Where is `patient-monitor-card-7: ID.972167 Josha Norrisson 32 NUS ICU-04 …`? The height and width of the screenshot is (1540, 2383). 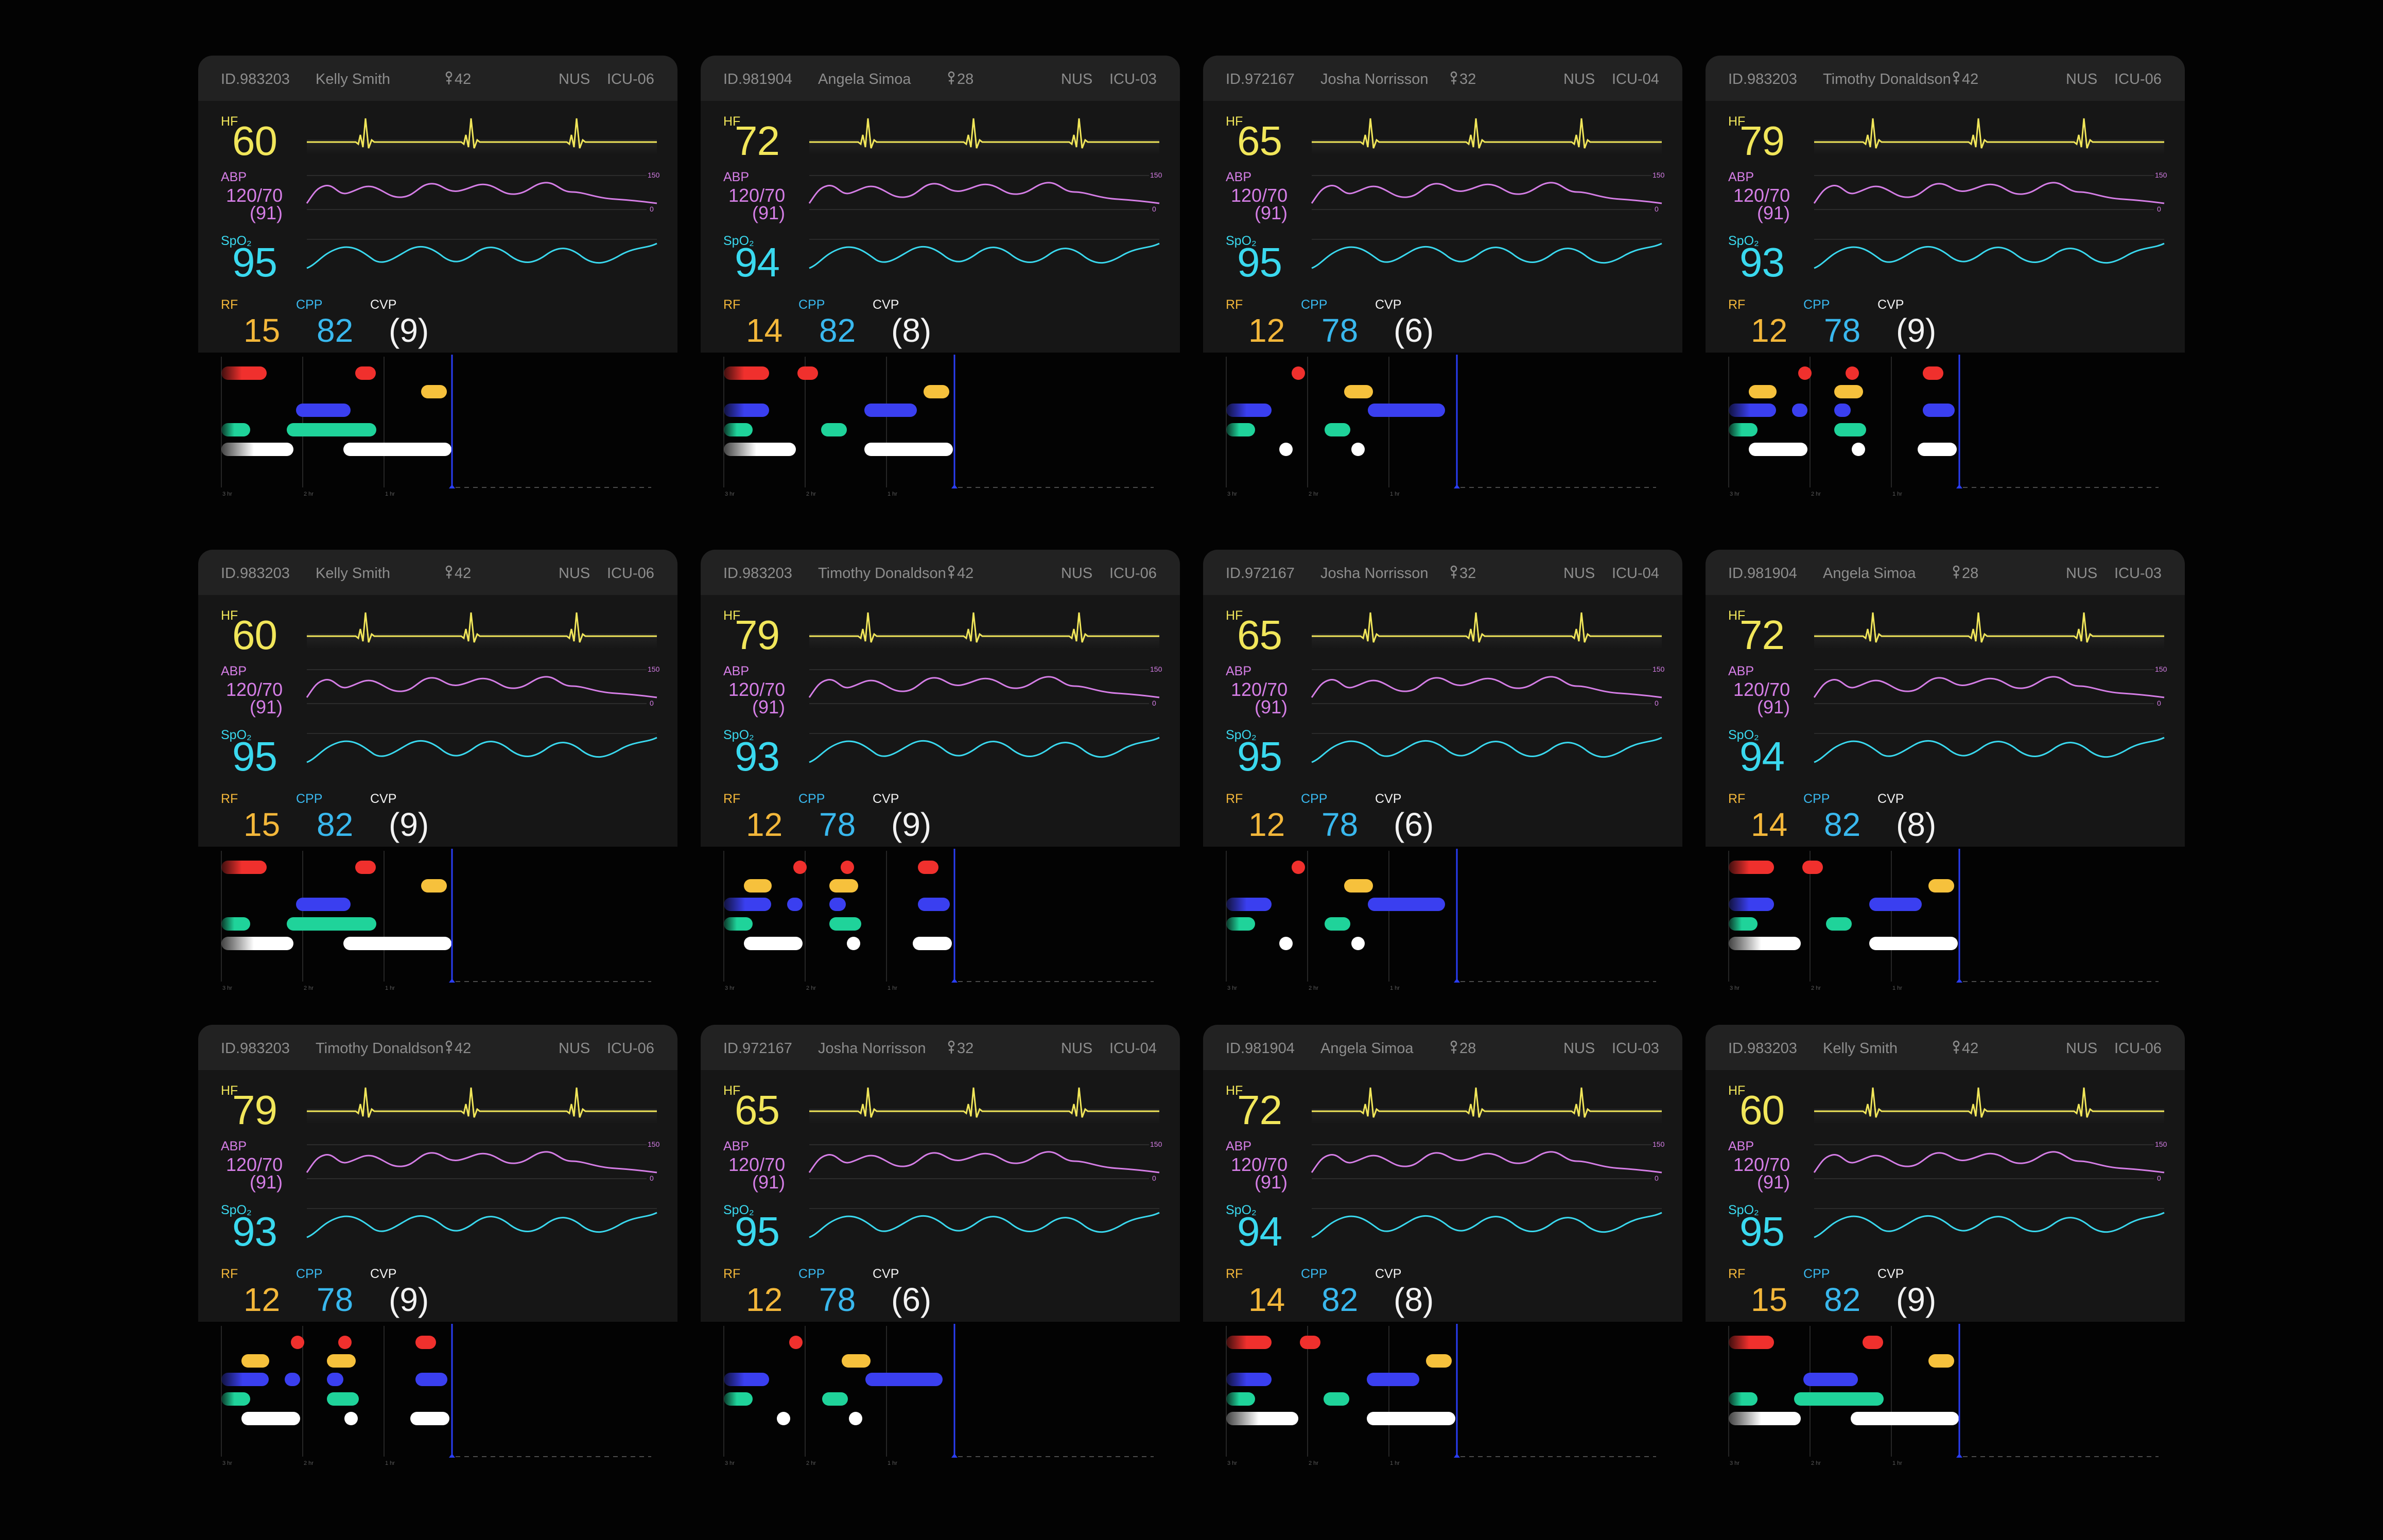
patient-monitor-card-7: ID.972167 Josha Norrisson 32 NUS ICU-04 … is located at coordinates (1443, 772).